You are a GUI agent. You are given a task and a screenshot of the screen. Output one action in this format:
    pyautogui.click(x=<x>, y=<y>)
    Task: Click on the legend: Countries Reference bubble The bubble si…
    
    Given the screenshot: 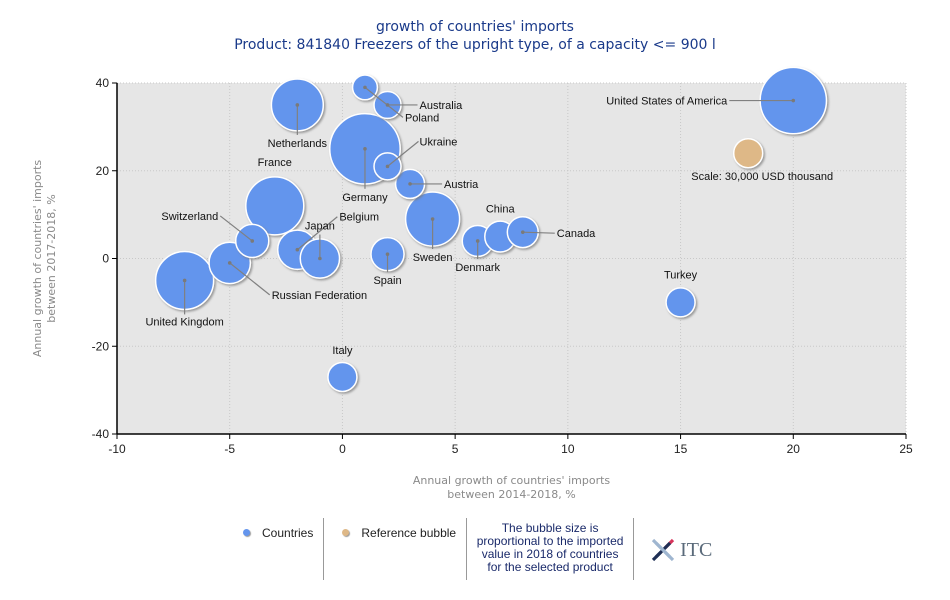 What is the action you would take?
    pyautogui.click(x=476, y=550)
    